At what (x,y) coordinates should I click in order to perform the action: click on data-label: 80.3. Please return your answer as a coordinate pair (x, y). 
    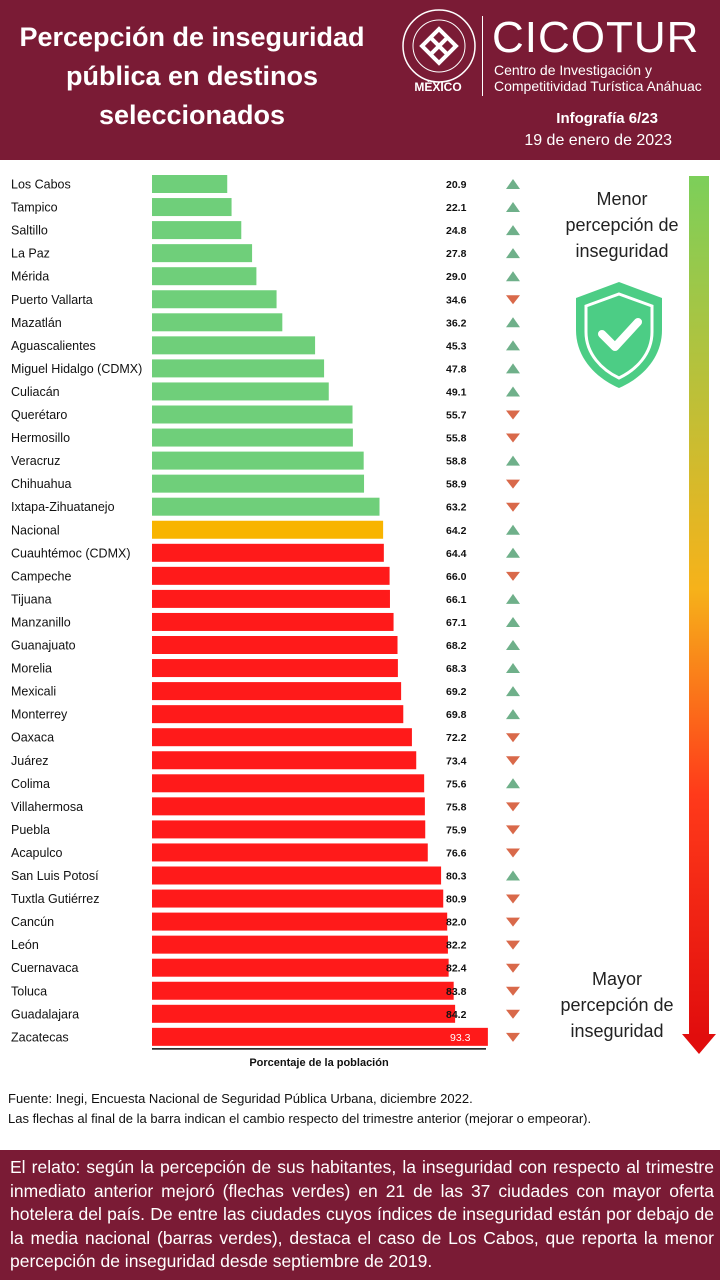
    Looking at the image, I should click on (456, 877).